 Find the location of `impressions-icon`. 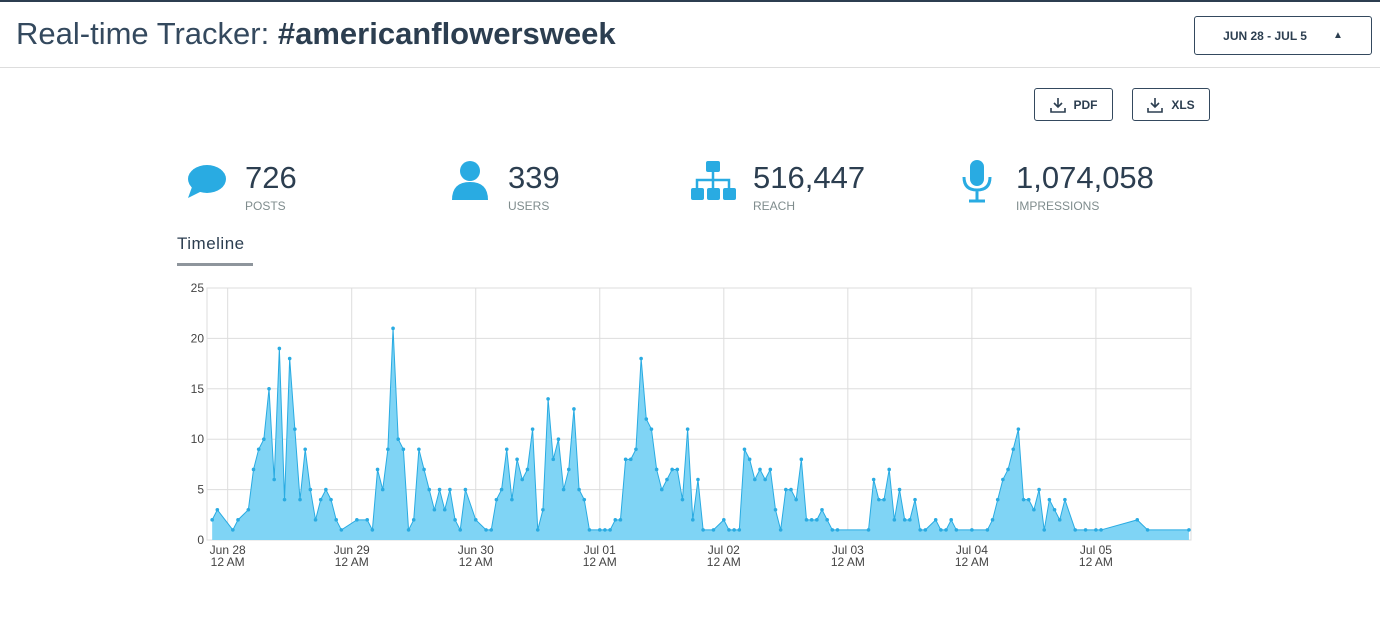

impressions-icon is located at coordinates (977, 181).